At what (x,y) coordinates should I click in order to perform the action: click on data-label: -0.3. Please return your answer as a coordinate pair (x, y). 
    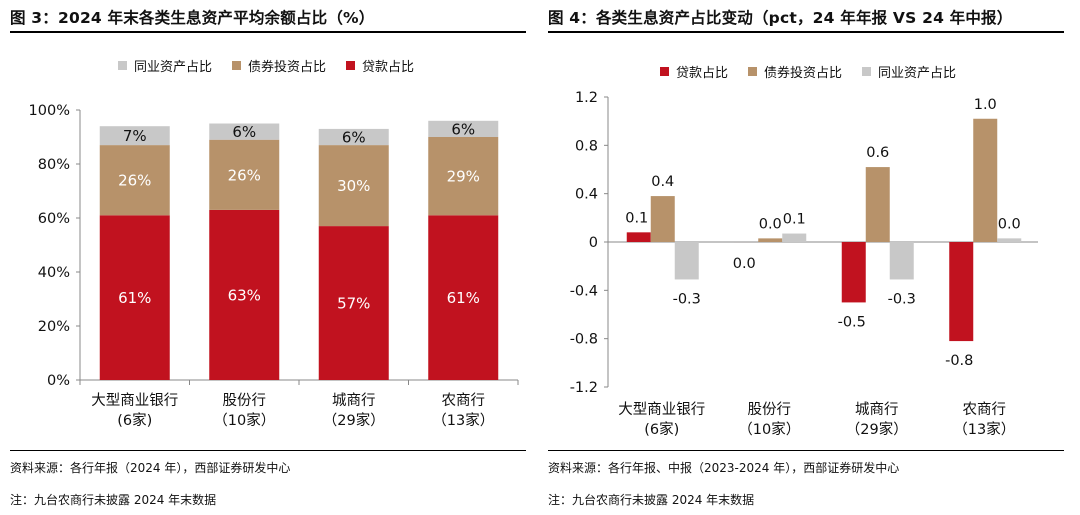
    Looking at the image, I should click on (902, 299).